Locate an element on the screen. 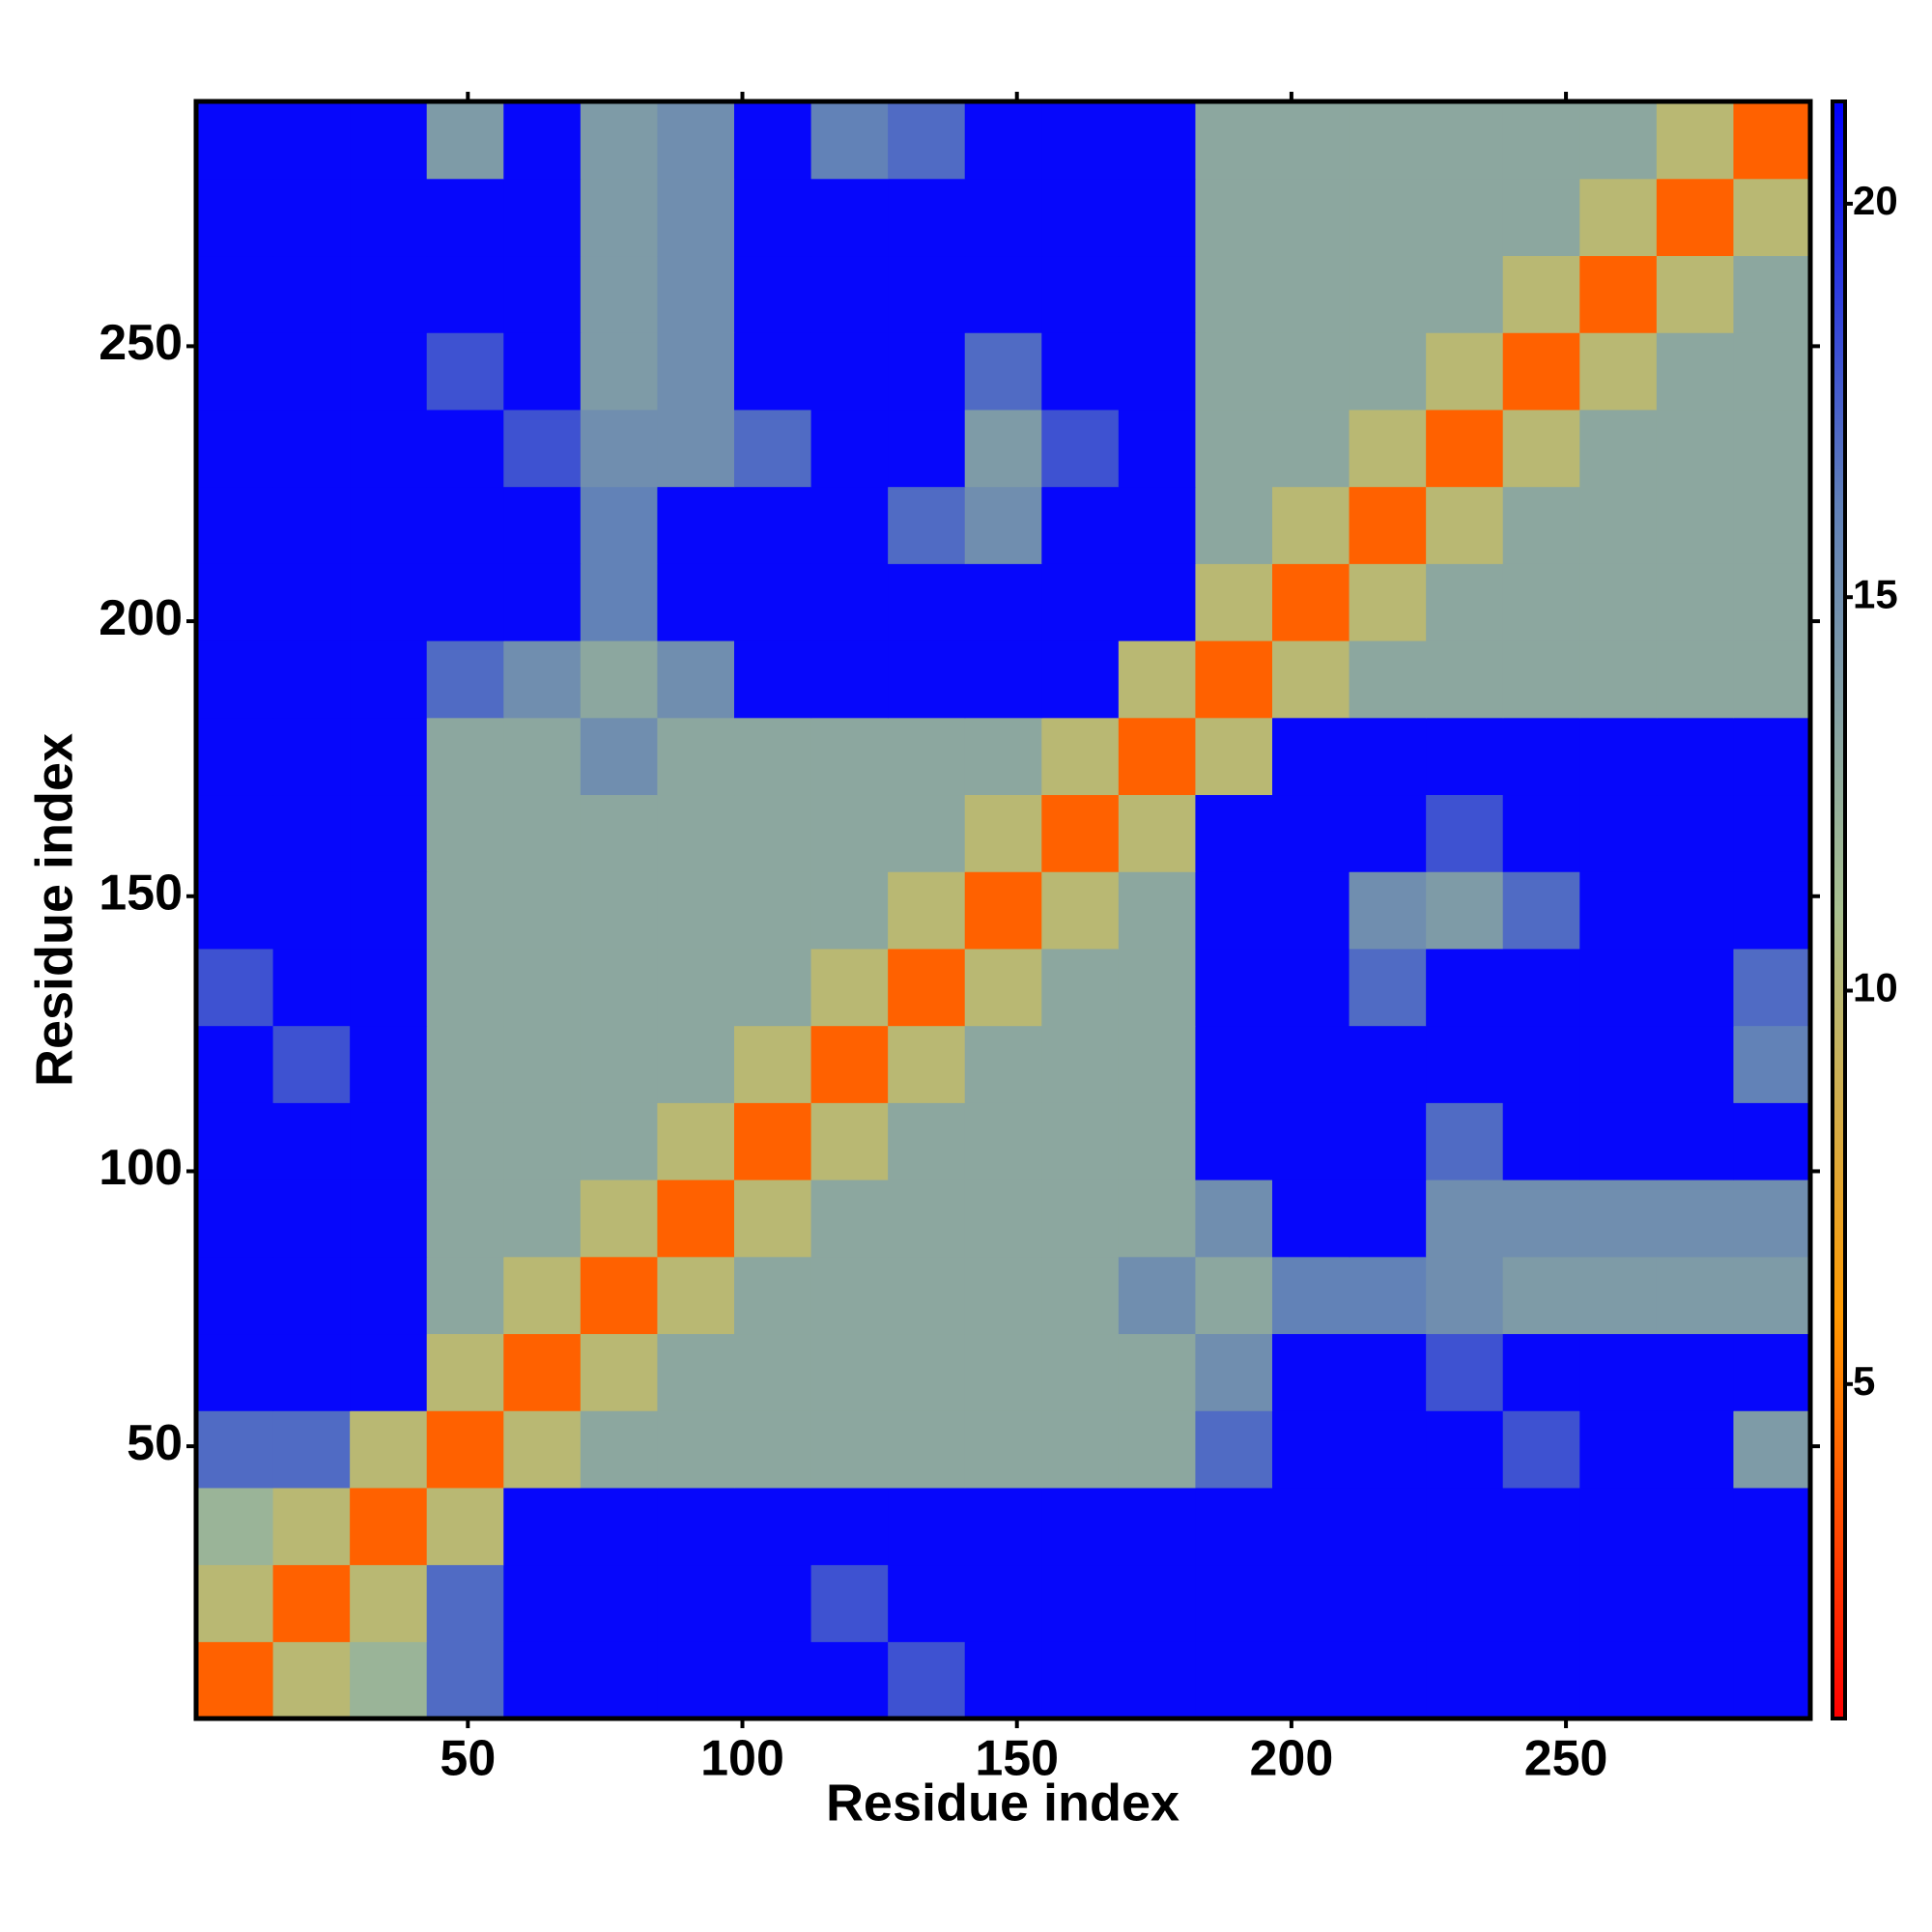  colorbar is located at coordinates (1839, 909).